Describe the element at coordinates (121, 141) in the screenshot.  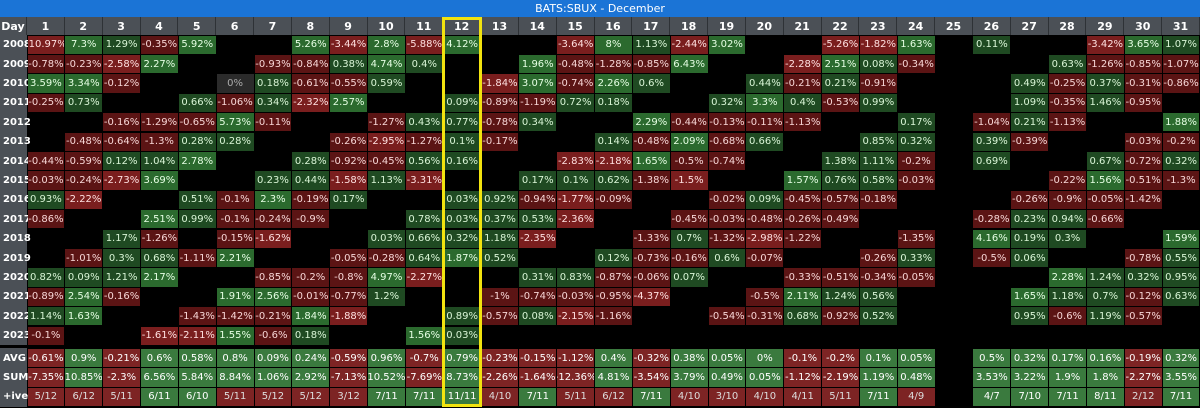
I see `cell-2013-day-3: -0.64%` at that location.